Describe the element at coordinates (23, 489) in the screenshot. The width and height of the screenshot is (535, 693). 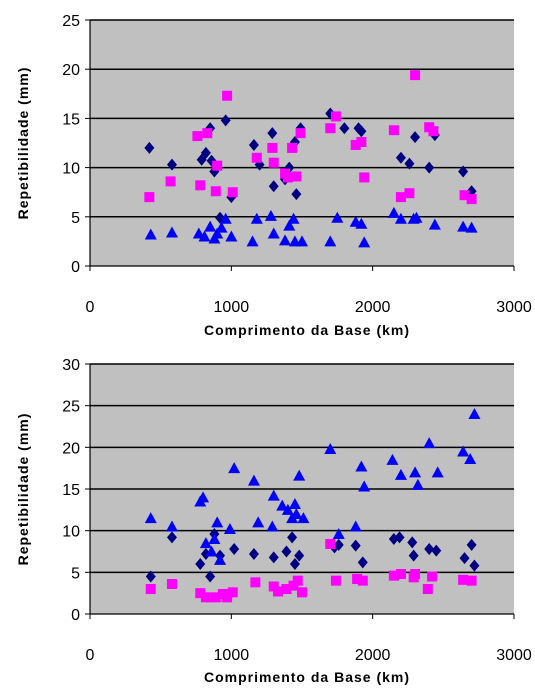
I see `y-axis-label: Repetibilidade (mm)` at that location.